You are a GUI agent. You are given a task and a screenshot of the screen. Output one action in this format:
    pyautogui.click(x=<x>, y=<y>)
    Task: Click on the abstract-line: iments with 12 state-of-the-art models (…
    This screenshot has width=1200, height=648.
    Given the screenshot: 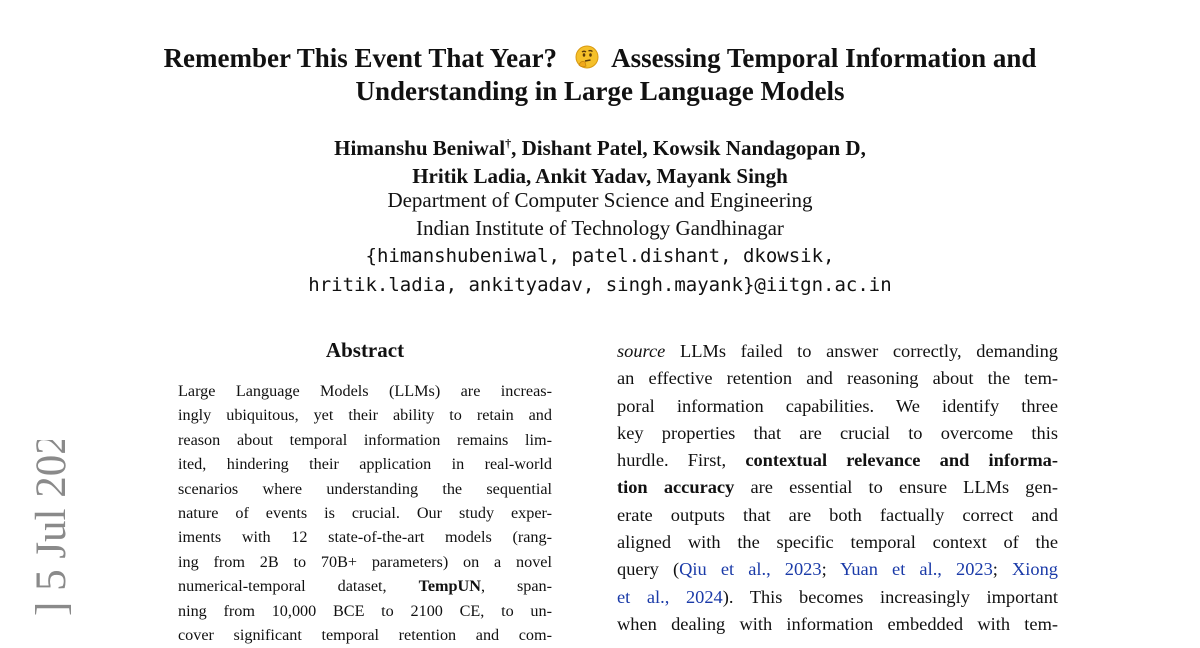 What is the action you would take?
    pyautogui.click(x=365, y=537)
    